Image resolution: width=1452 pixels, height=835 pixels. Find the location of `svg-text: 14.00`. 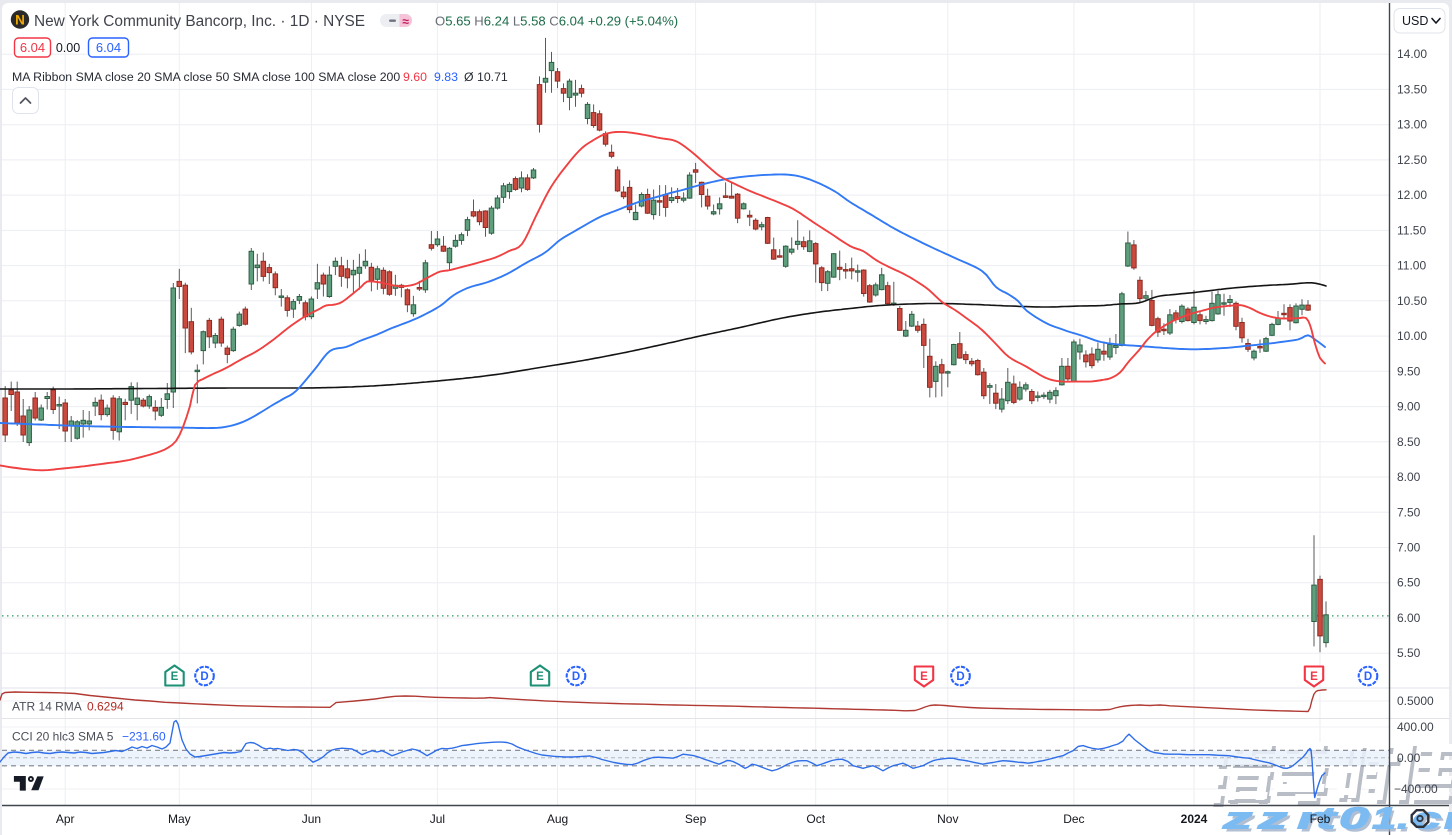

svg-text: 14.00 is located at coordinates (1412, 54).